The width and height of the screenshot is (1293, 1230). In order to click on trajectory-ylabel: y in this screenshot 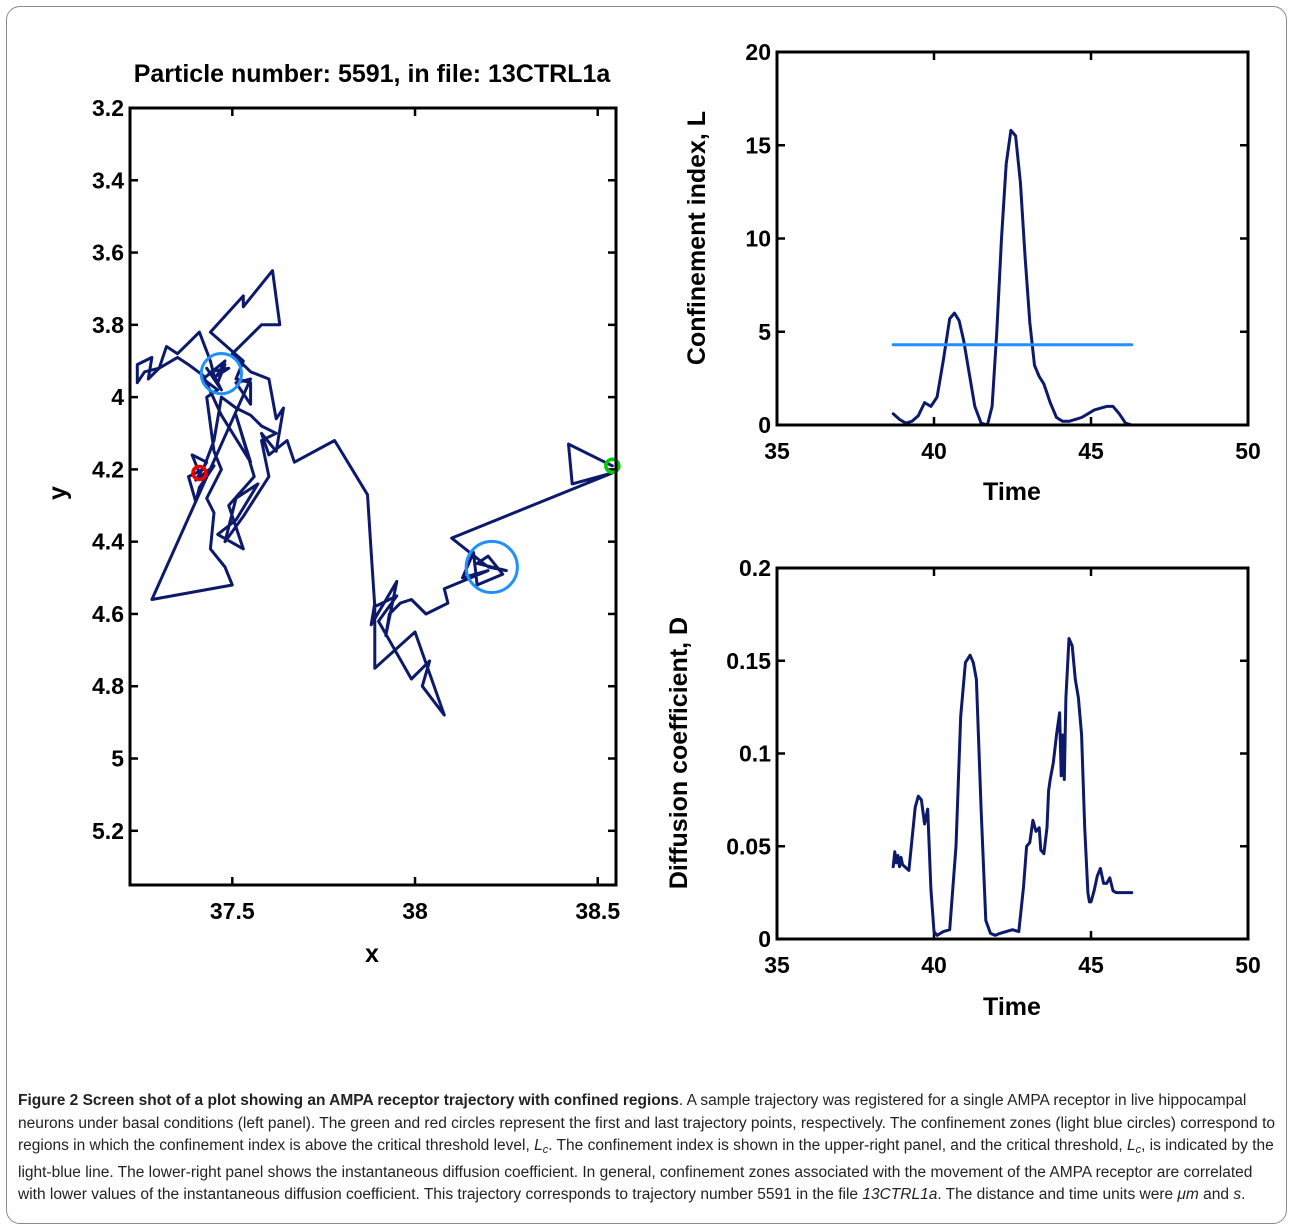, I will do `click(58, 493)`.